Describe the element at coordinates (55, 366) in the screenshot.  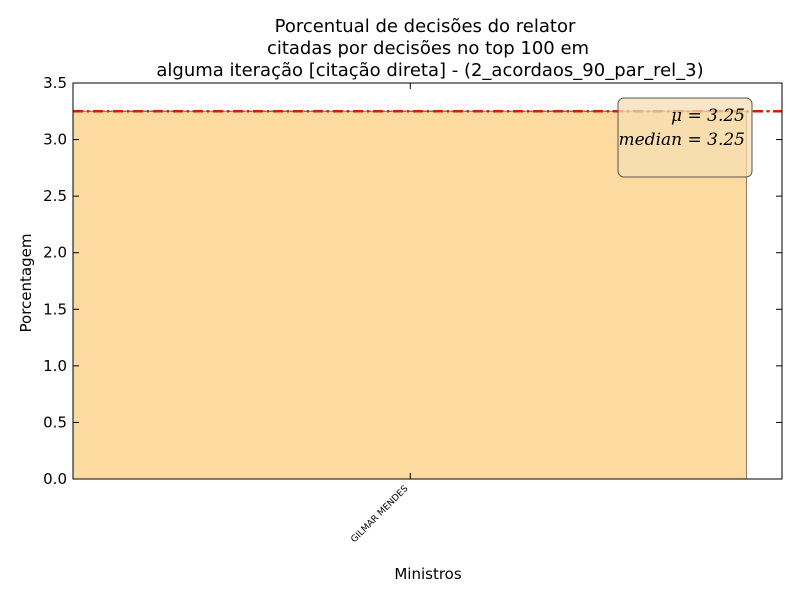
I see `y-tick-label-2: 1.0` at that location.